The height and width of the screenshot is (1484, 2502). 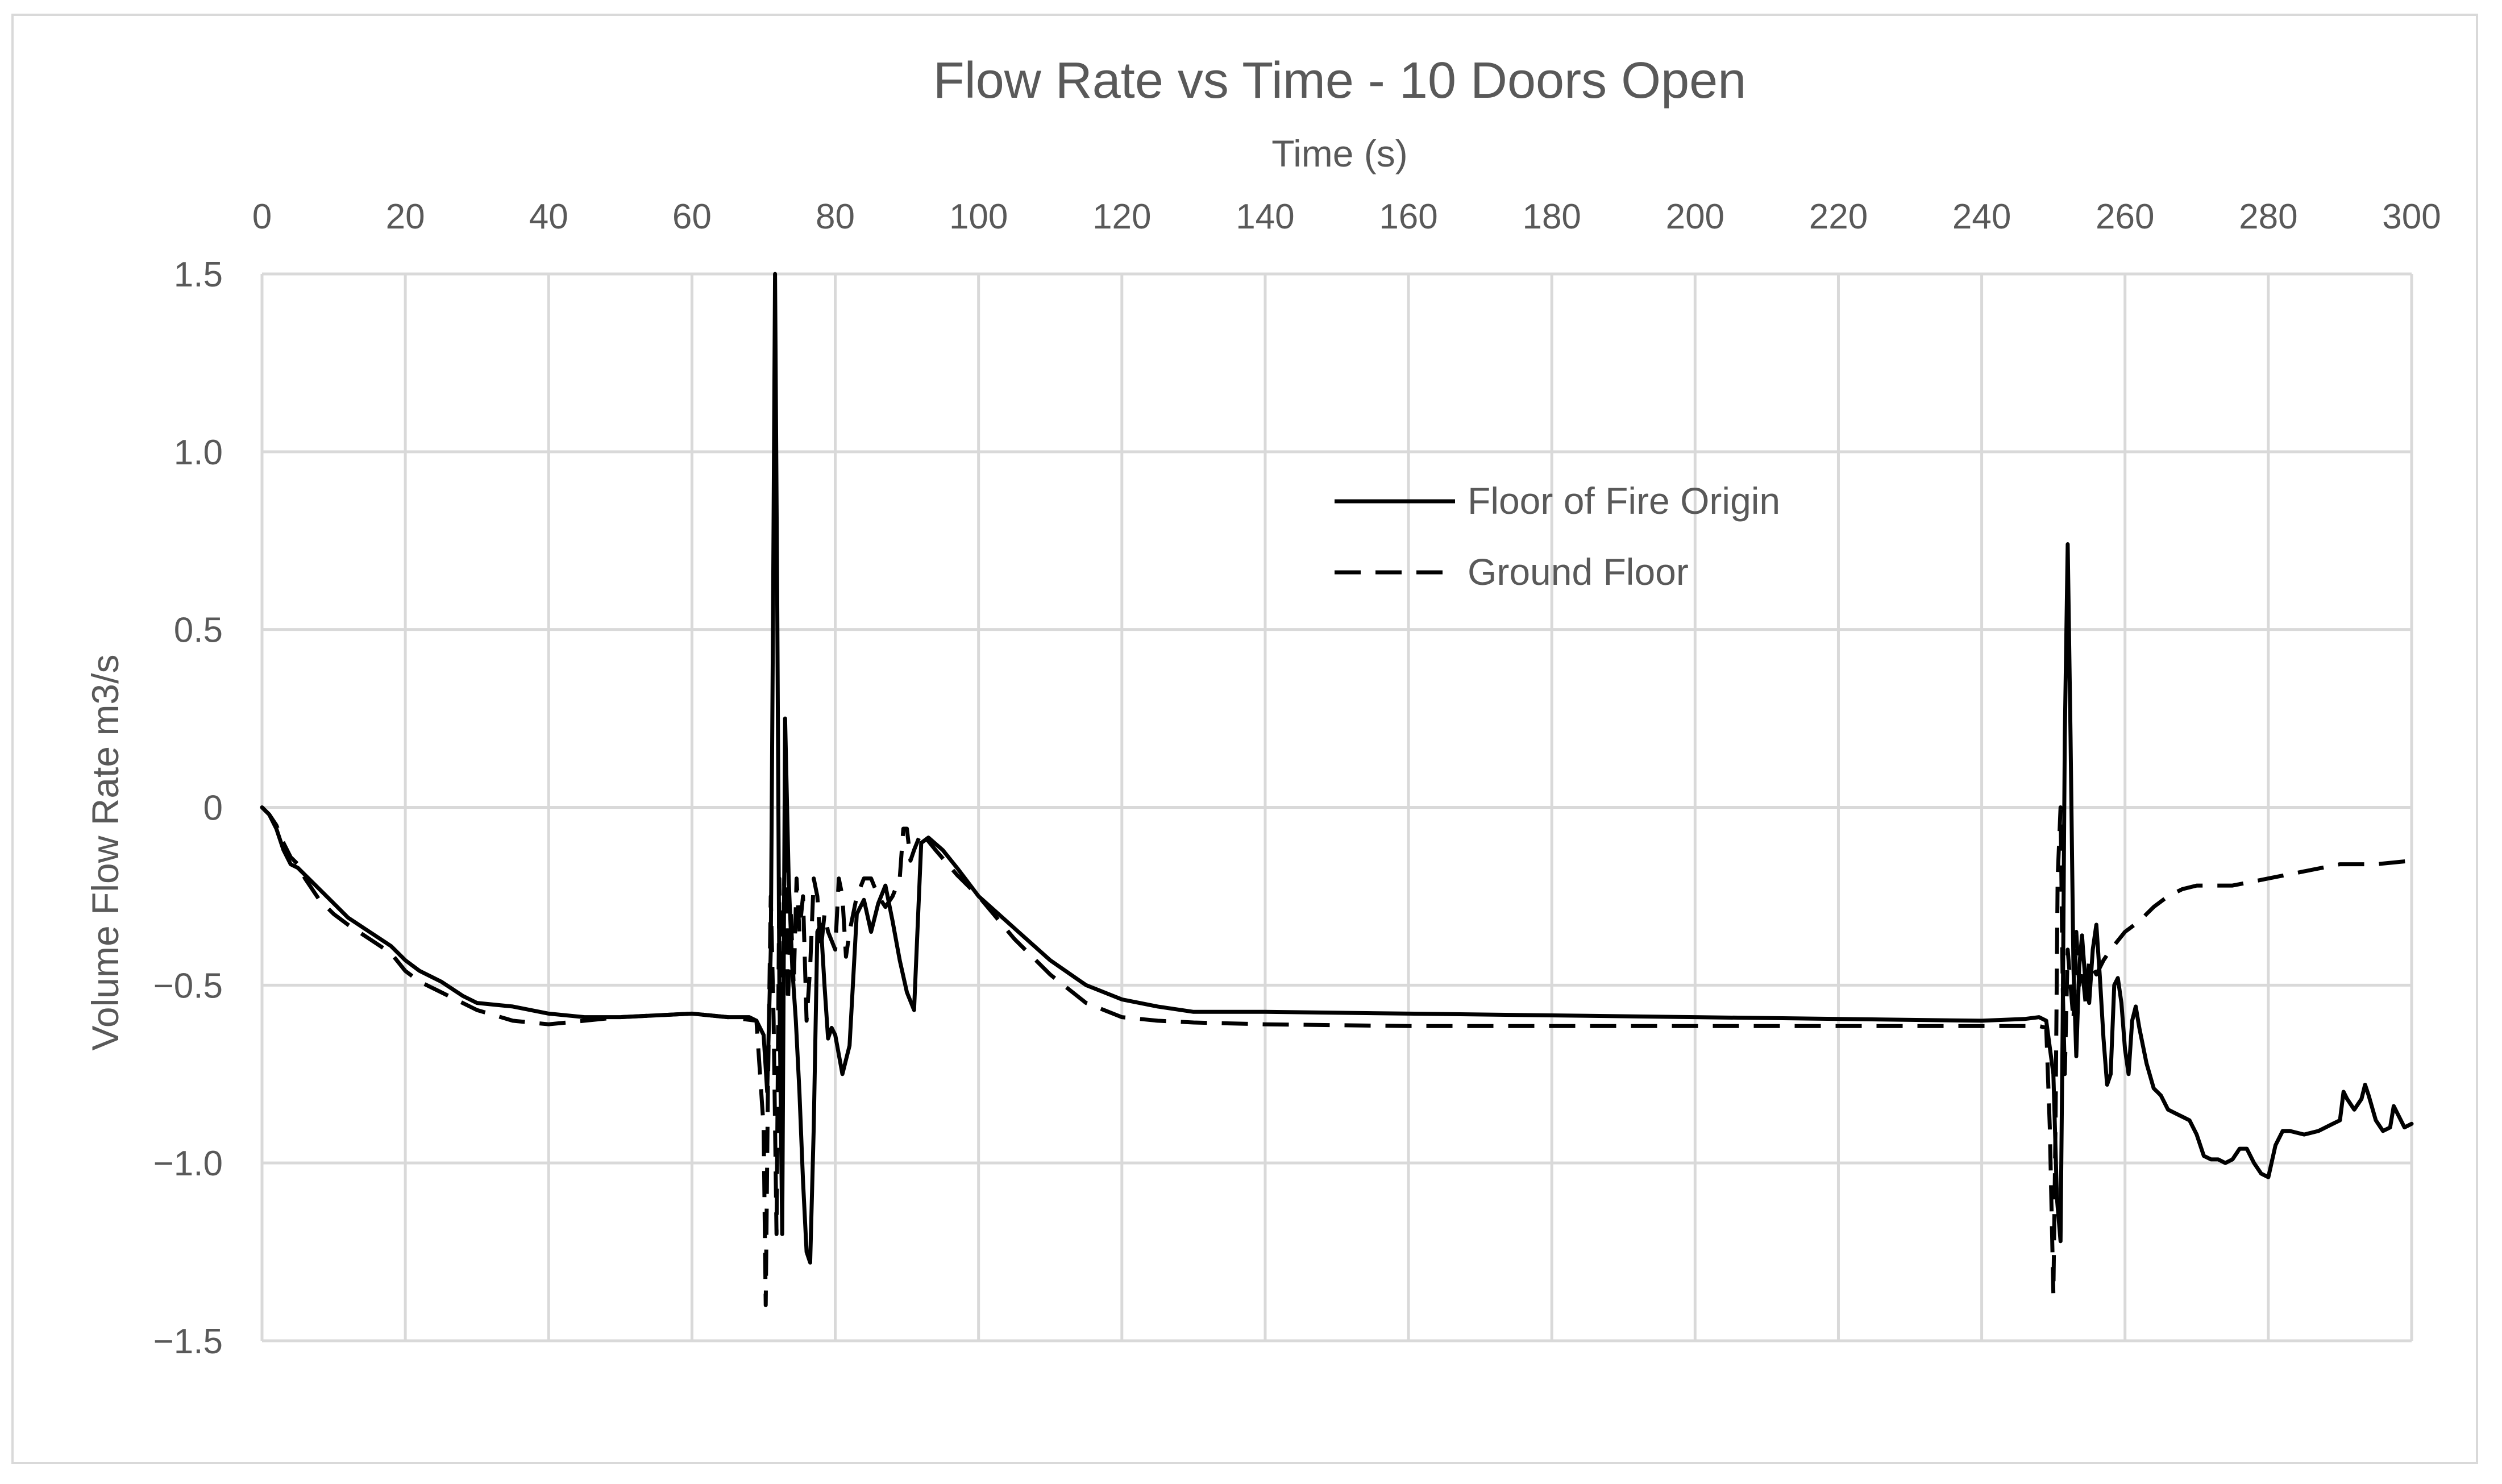 I want to click on x-tick-label: 60, so click(x=692, y=217).